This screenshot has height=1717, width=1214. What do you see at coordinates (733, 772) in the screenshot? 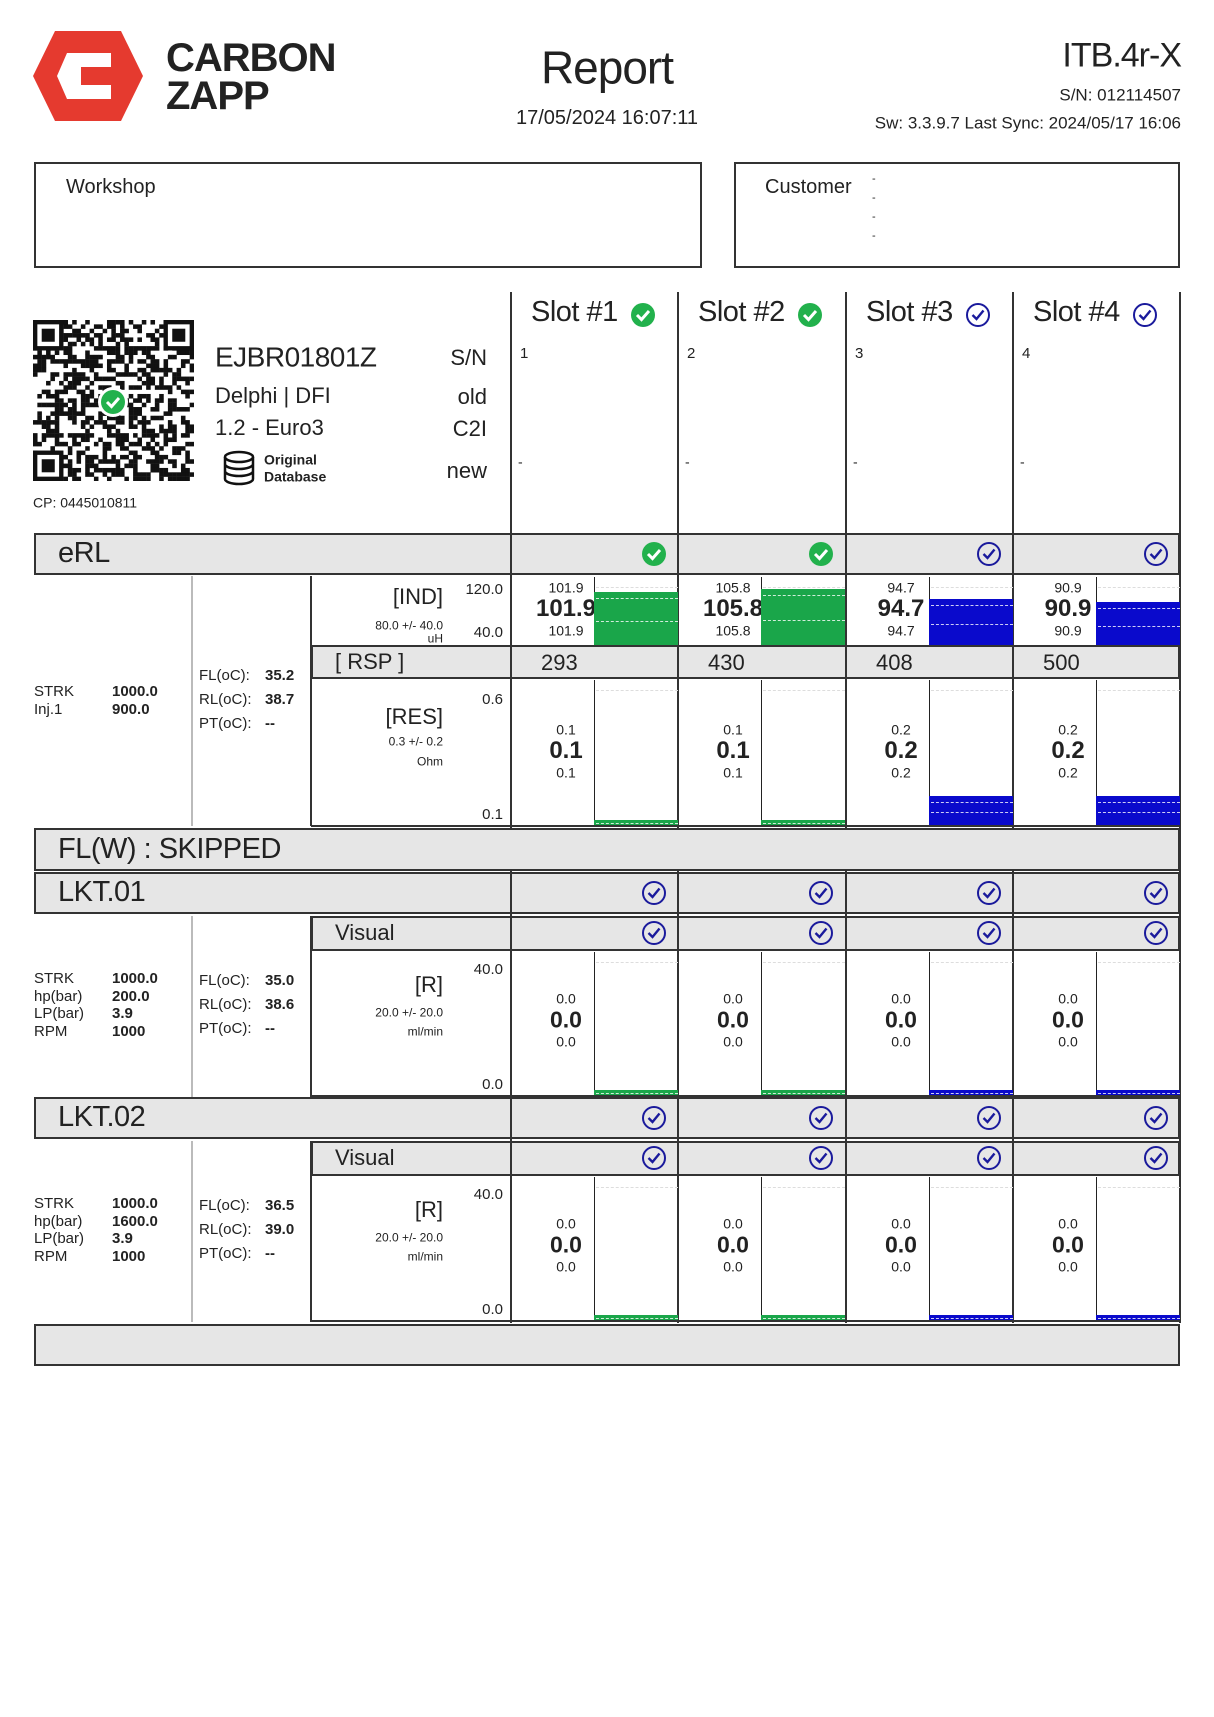
I see `value-min: 0.1` at bounding box center [733, 772].